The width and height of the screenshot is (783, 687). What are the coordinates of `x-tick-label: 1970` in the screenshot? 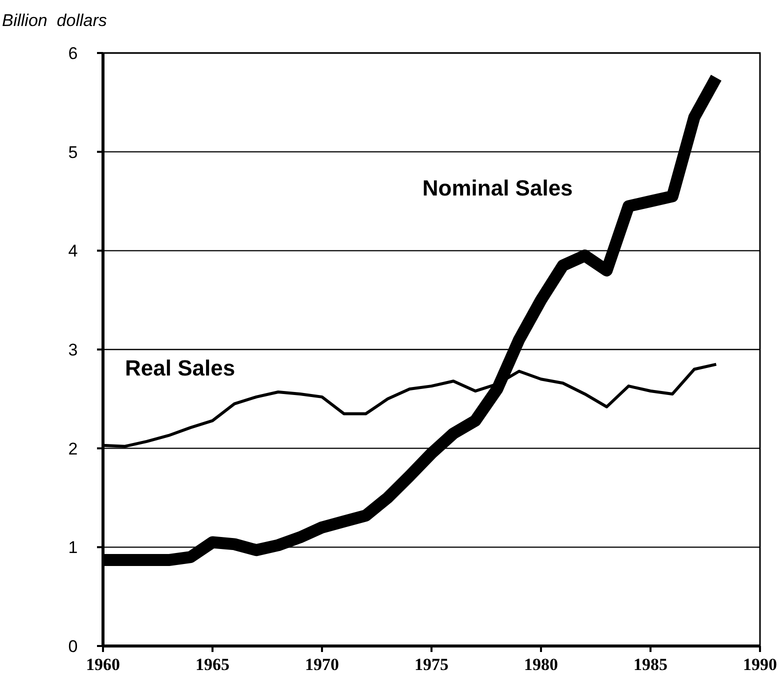 It's located at (322, 664).